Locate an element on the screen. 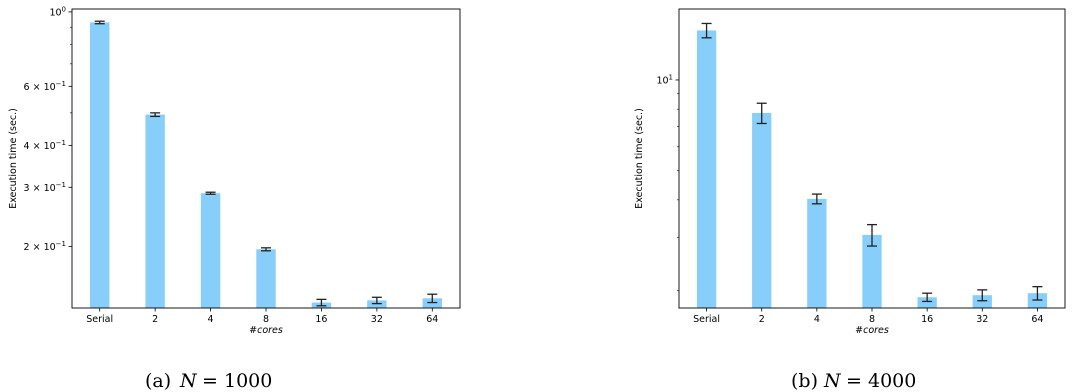 The image size is (1073, 392). y-tick-label: 4 × 10⁻¹ is located at coordinates (45, 145).